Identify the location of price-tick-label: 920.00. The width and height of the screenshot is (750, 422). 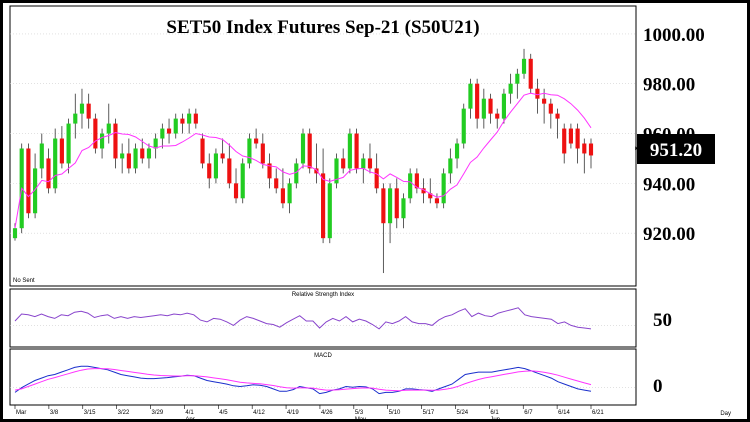
(669, 234).